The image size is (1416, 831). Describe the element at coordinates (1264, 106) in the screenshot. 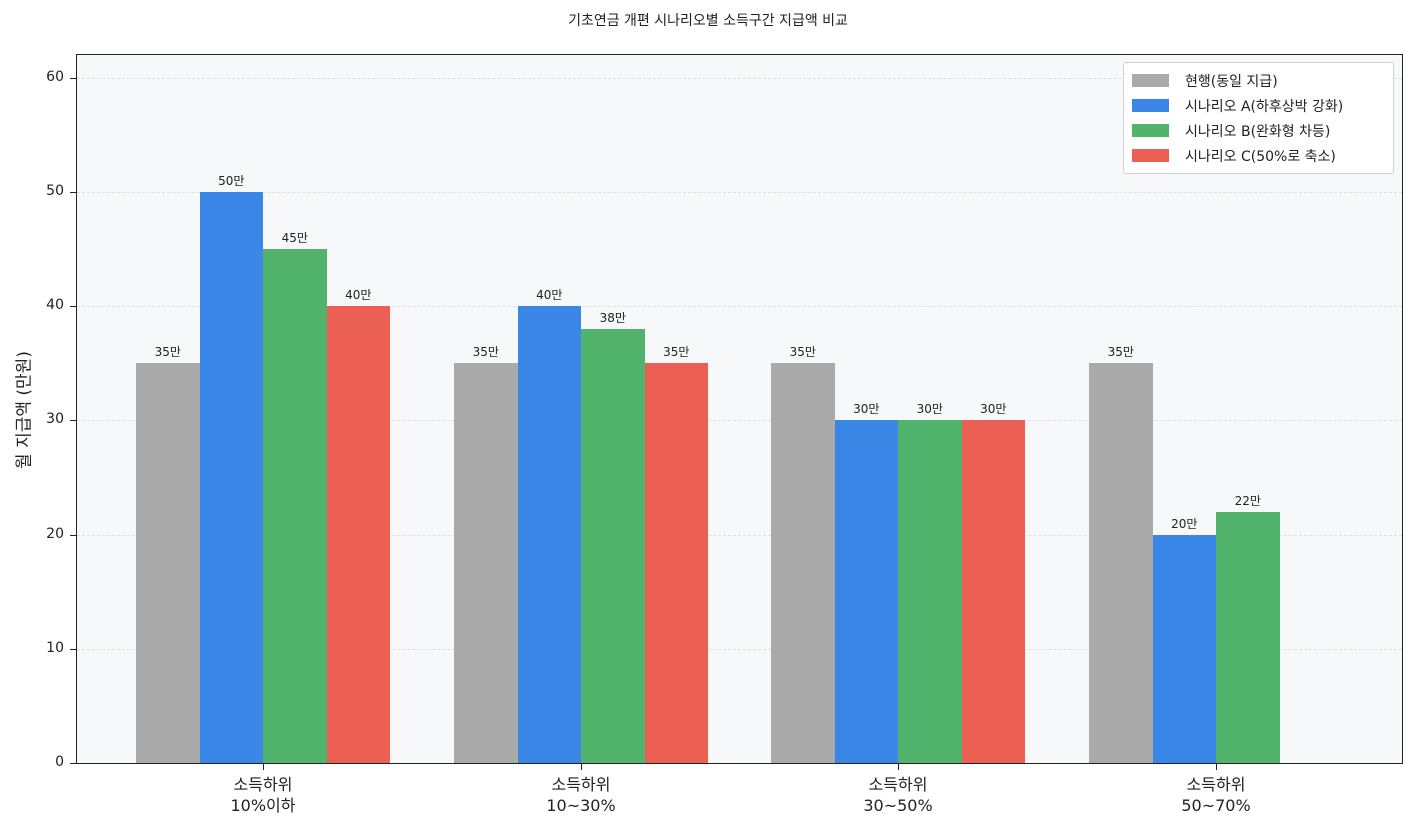

I see `legend-label: 시나리오 A(하후상박 강화)` at that location.